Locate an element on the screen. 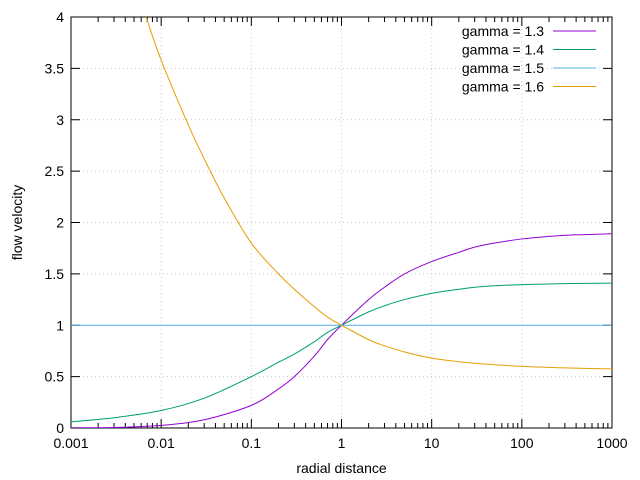 The width and height of the screenshot is (640, 480). y-tick-label: 1.5 is located at coordinates (55, 274).